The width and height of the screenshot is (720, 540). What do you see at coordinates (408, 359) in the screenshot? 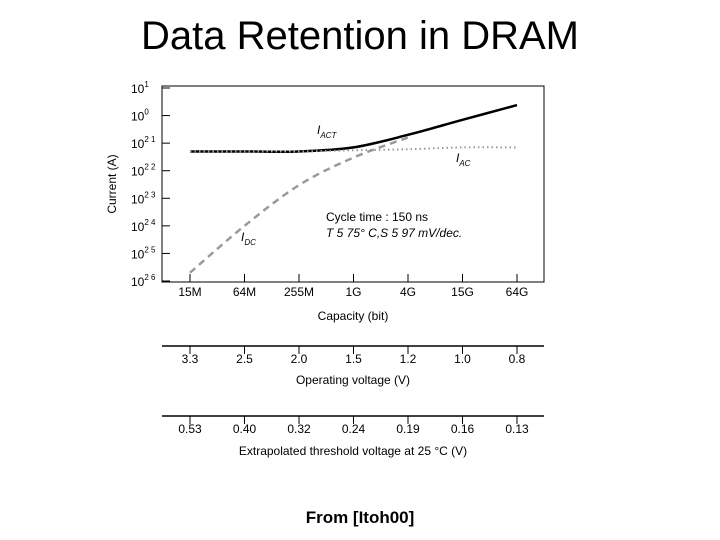
I see `secondary-tick-label: 1.2` at bounding box center [408, 359].